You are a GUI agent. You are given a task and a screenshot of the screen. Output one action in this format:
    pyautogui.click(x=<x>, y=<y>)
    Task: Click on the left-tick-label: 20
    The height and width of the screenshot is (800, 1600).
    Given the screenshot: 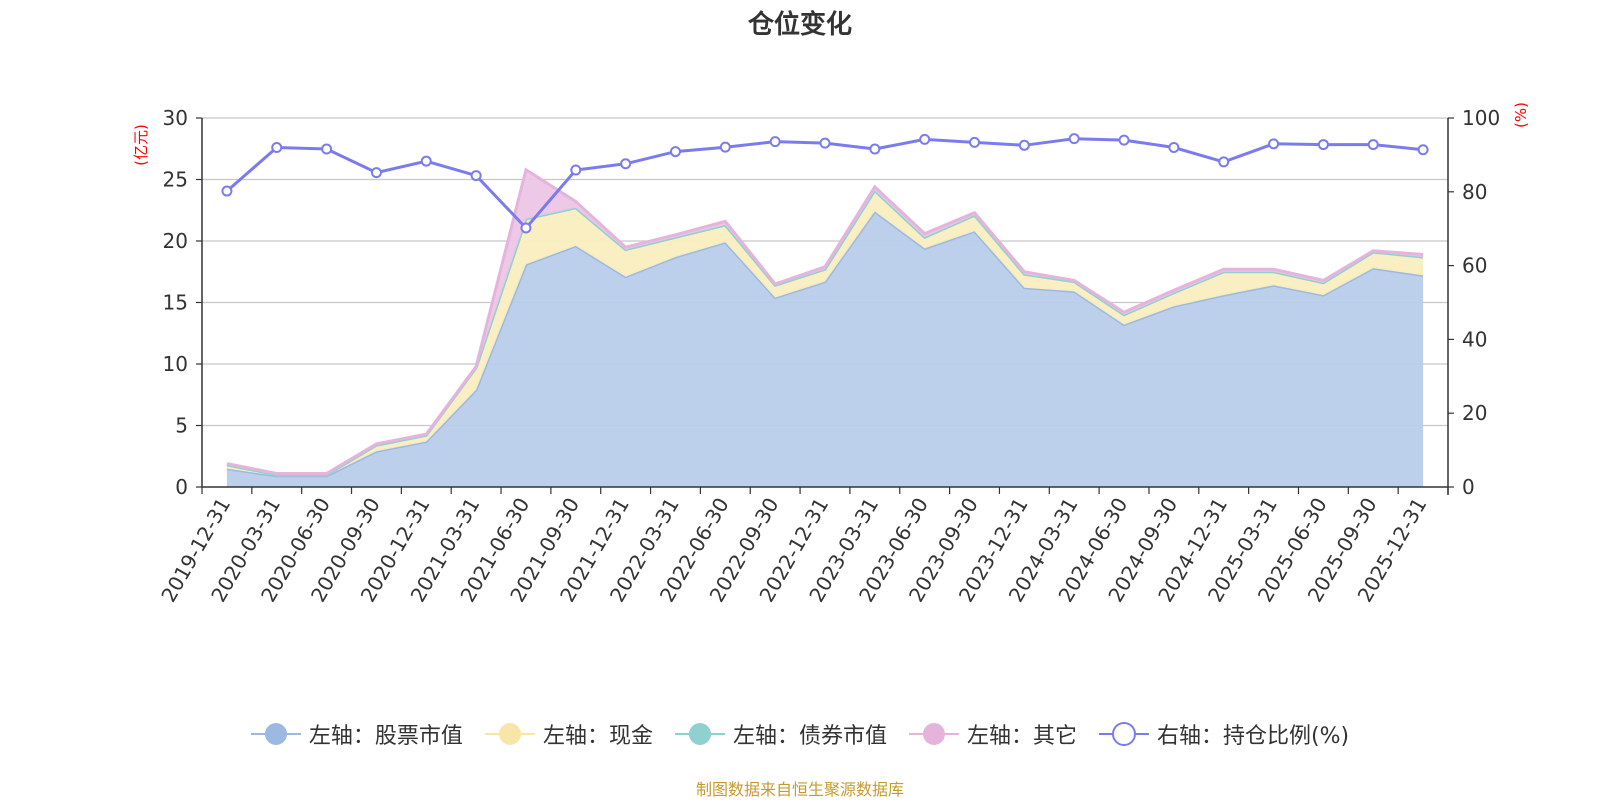 What is the action you would take?
    pyautogui.click(x=175, y=241)
    